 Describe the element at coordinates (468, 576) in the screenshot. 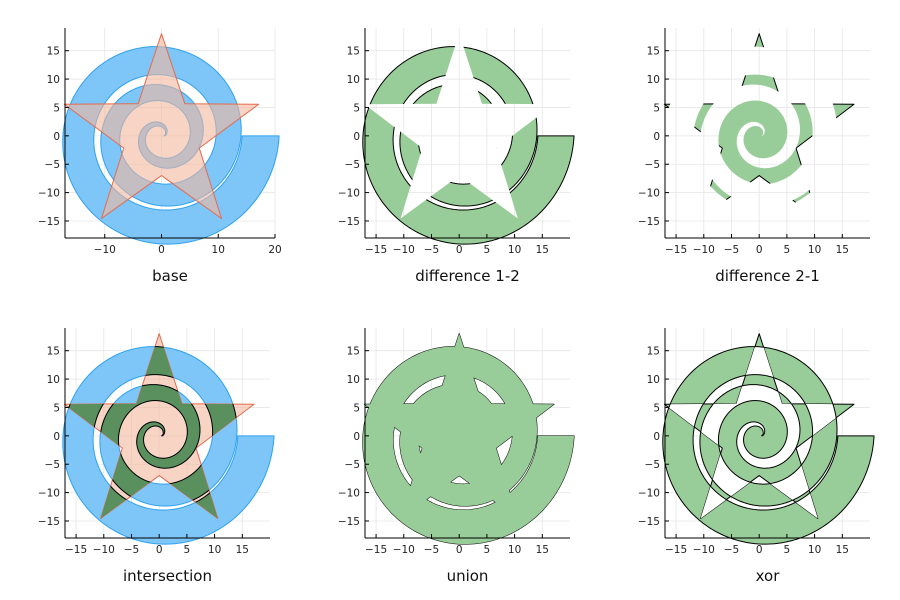

I see `panel-title: union` at that location.